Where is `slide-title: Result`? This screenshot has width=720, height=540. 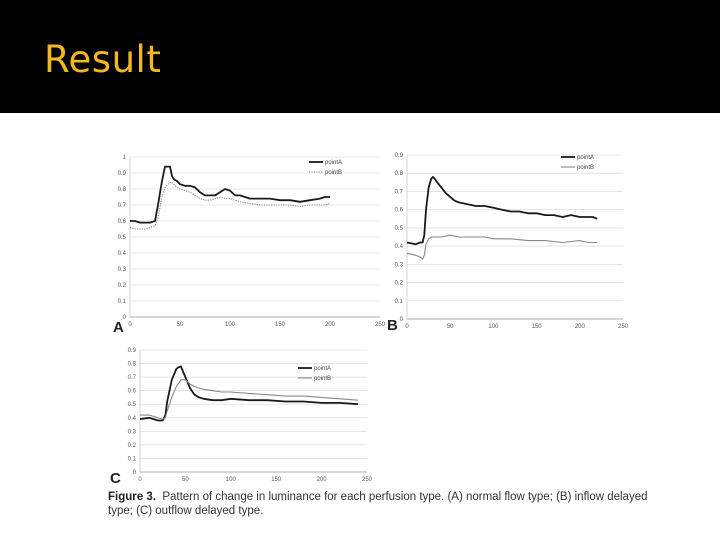 slide-title: Result is located at coordinates (103, 59).